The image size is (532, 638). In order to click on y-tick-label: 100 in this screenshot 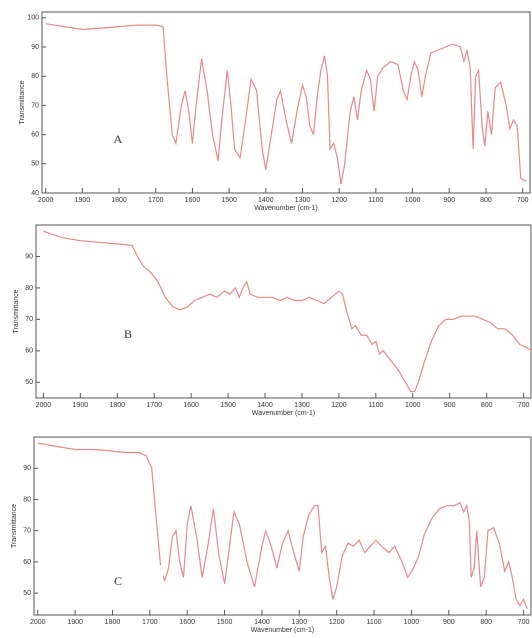, I will do `click(33, 18)`.